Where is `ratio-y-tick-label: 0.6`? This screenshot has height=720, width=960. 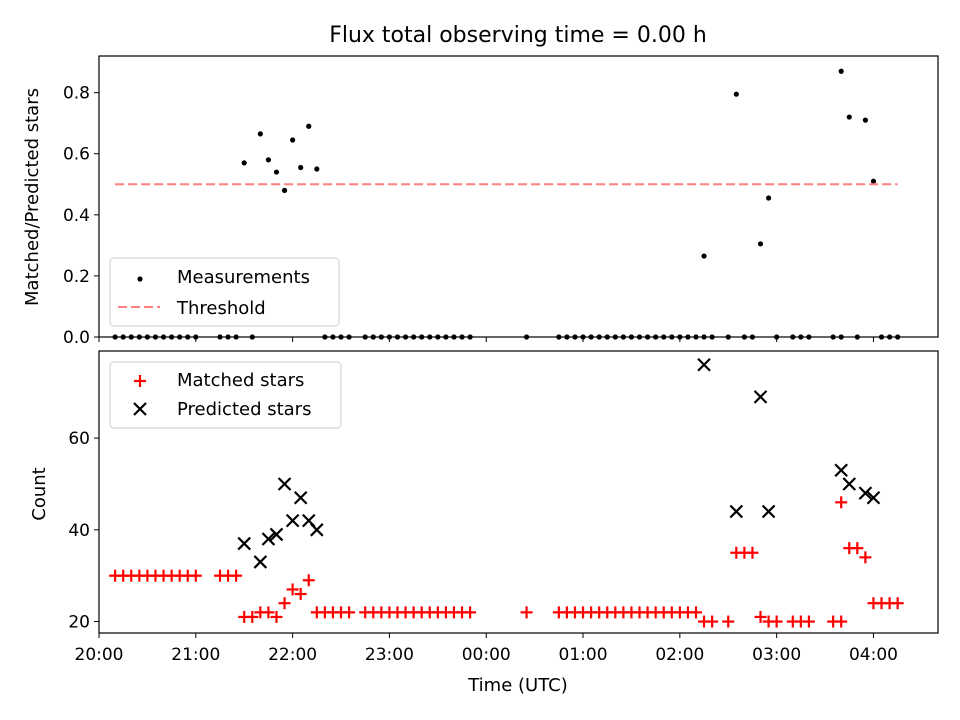
ratio-y-tick-label: 0.6 is located at coordinates (76, 155).